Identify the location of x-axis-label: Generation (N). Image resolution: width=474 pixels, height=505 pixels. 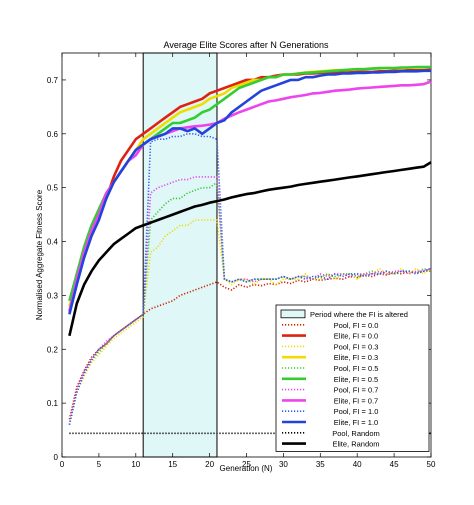
(246, 468).